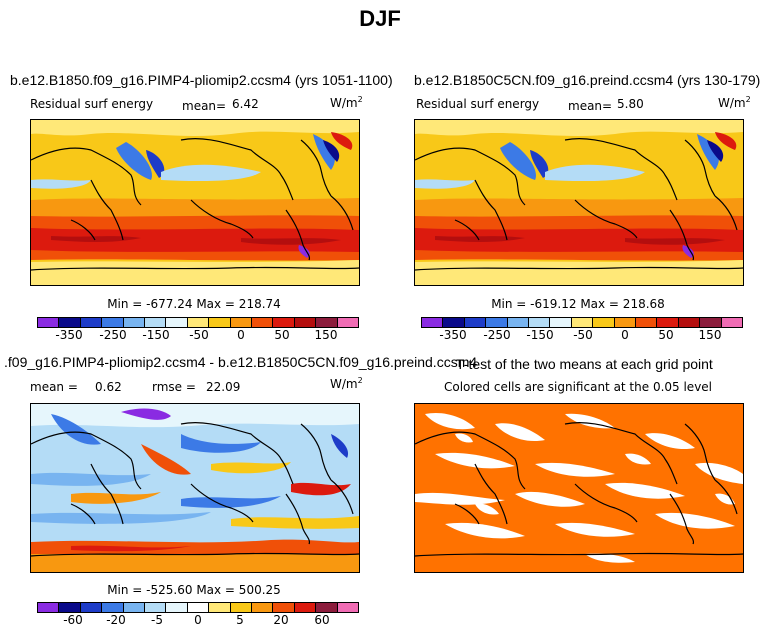  Describe the element at coordinates (346, 383) in the screenshot. I see `panel3-units: W/m2` at that location.